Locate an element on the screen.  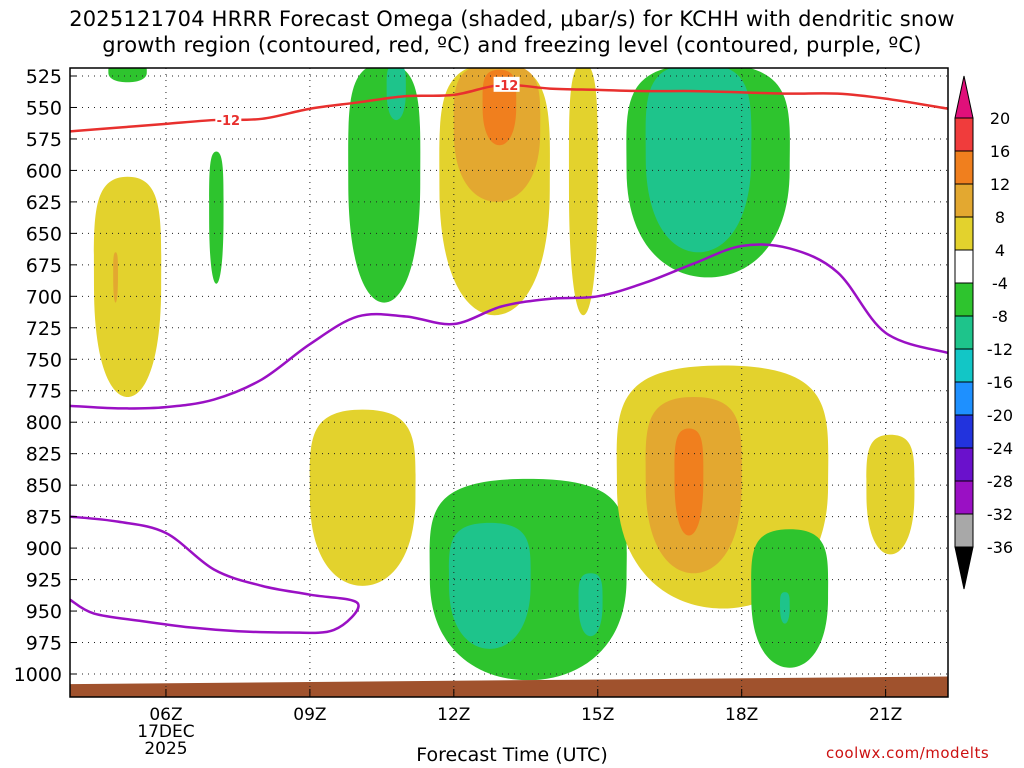
series-label-0-1: -12 is located at coordinates (507, 86).